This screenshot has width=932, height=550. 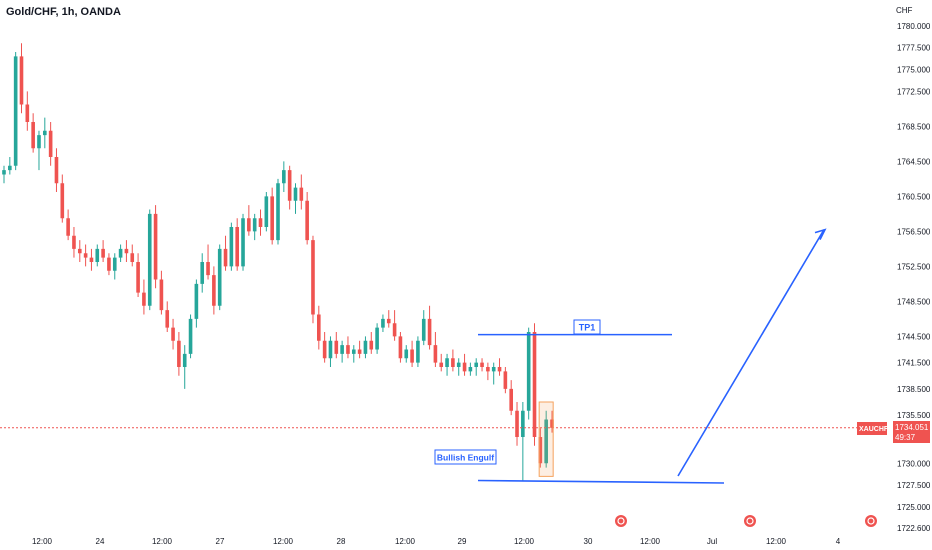 What do you see at coordinates (914, 231) in the screenshot?
I see `price-tick-label: 1756.500` at bounding box center [914, 231].